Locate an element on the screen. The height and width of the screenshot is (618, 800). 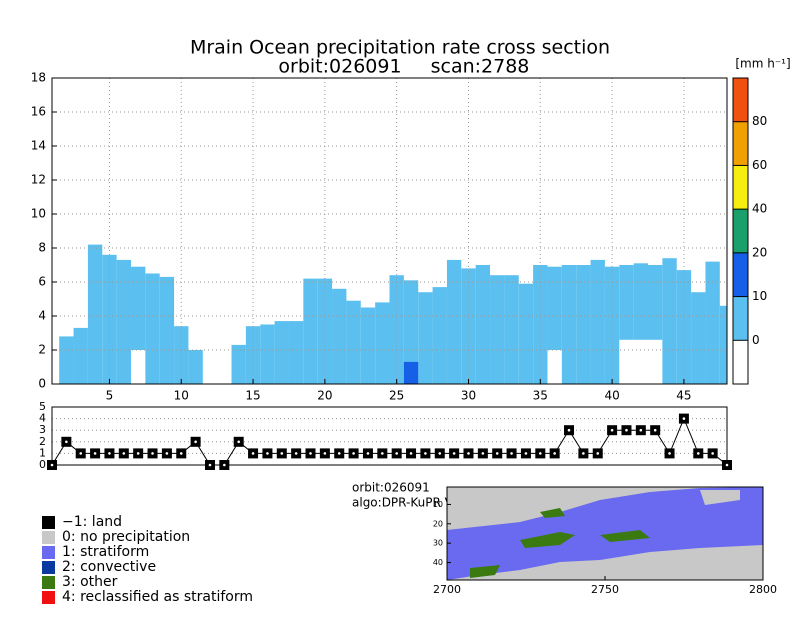
subtitle-orbit: orbit:026091 is located at coordinates (339, 67).